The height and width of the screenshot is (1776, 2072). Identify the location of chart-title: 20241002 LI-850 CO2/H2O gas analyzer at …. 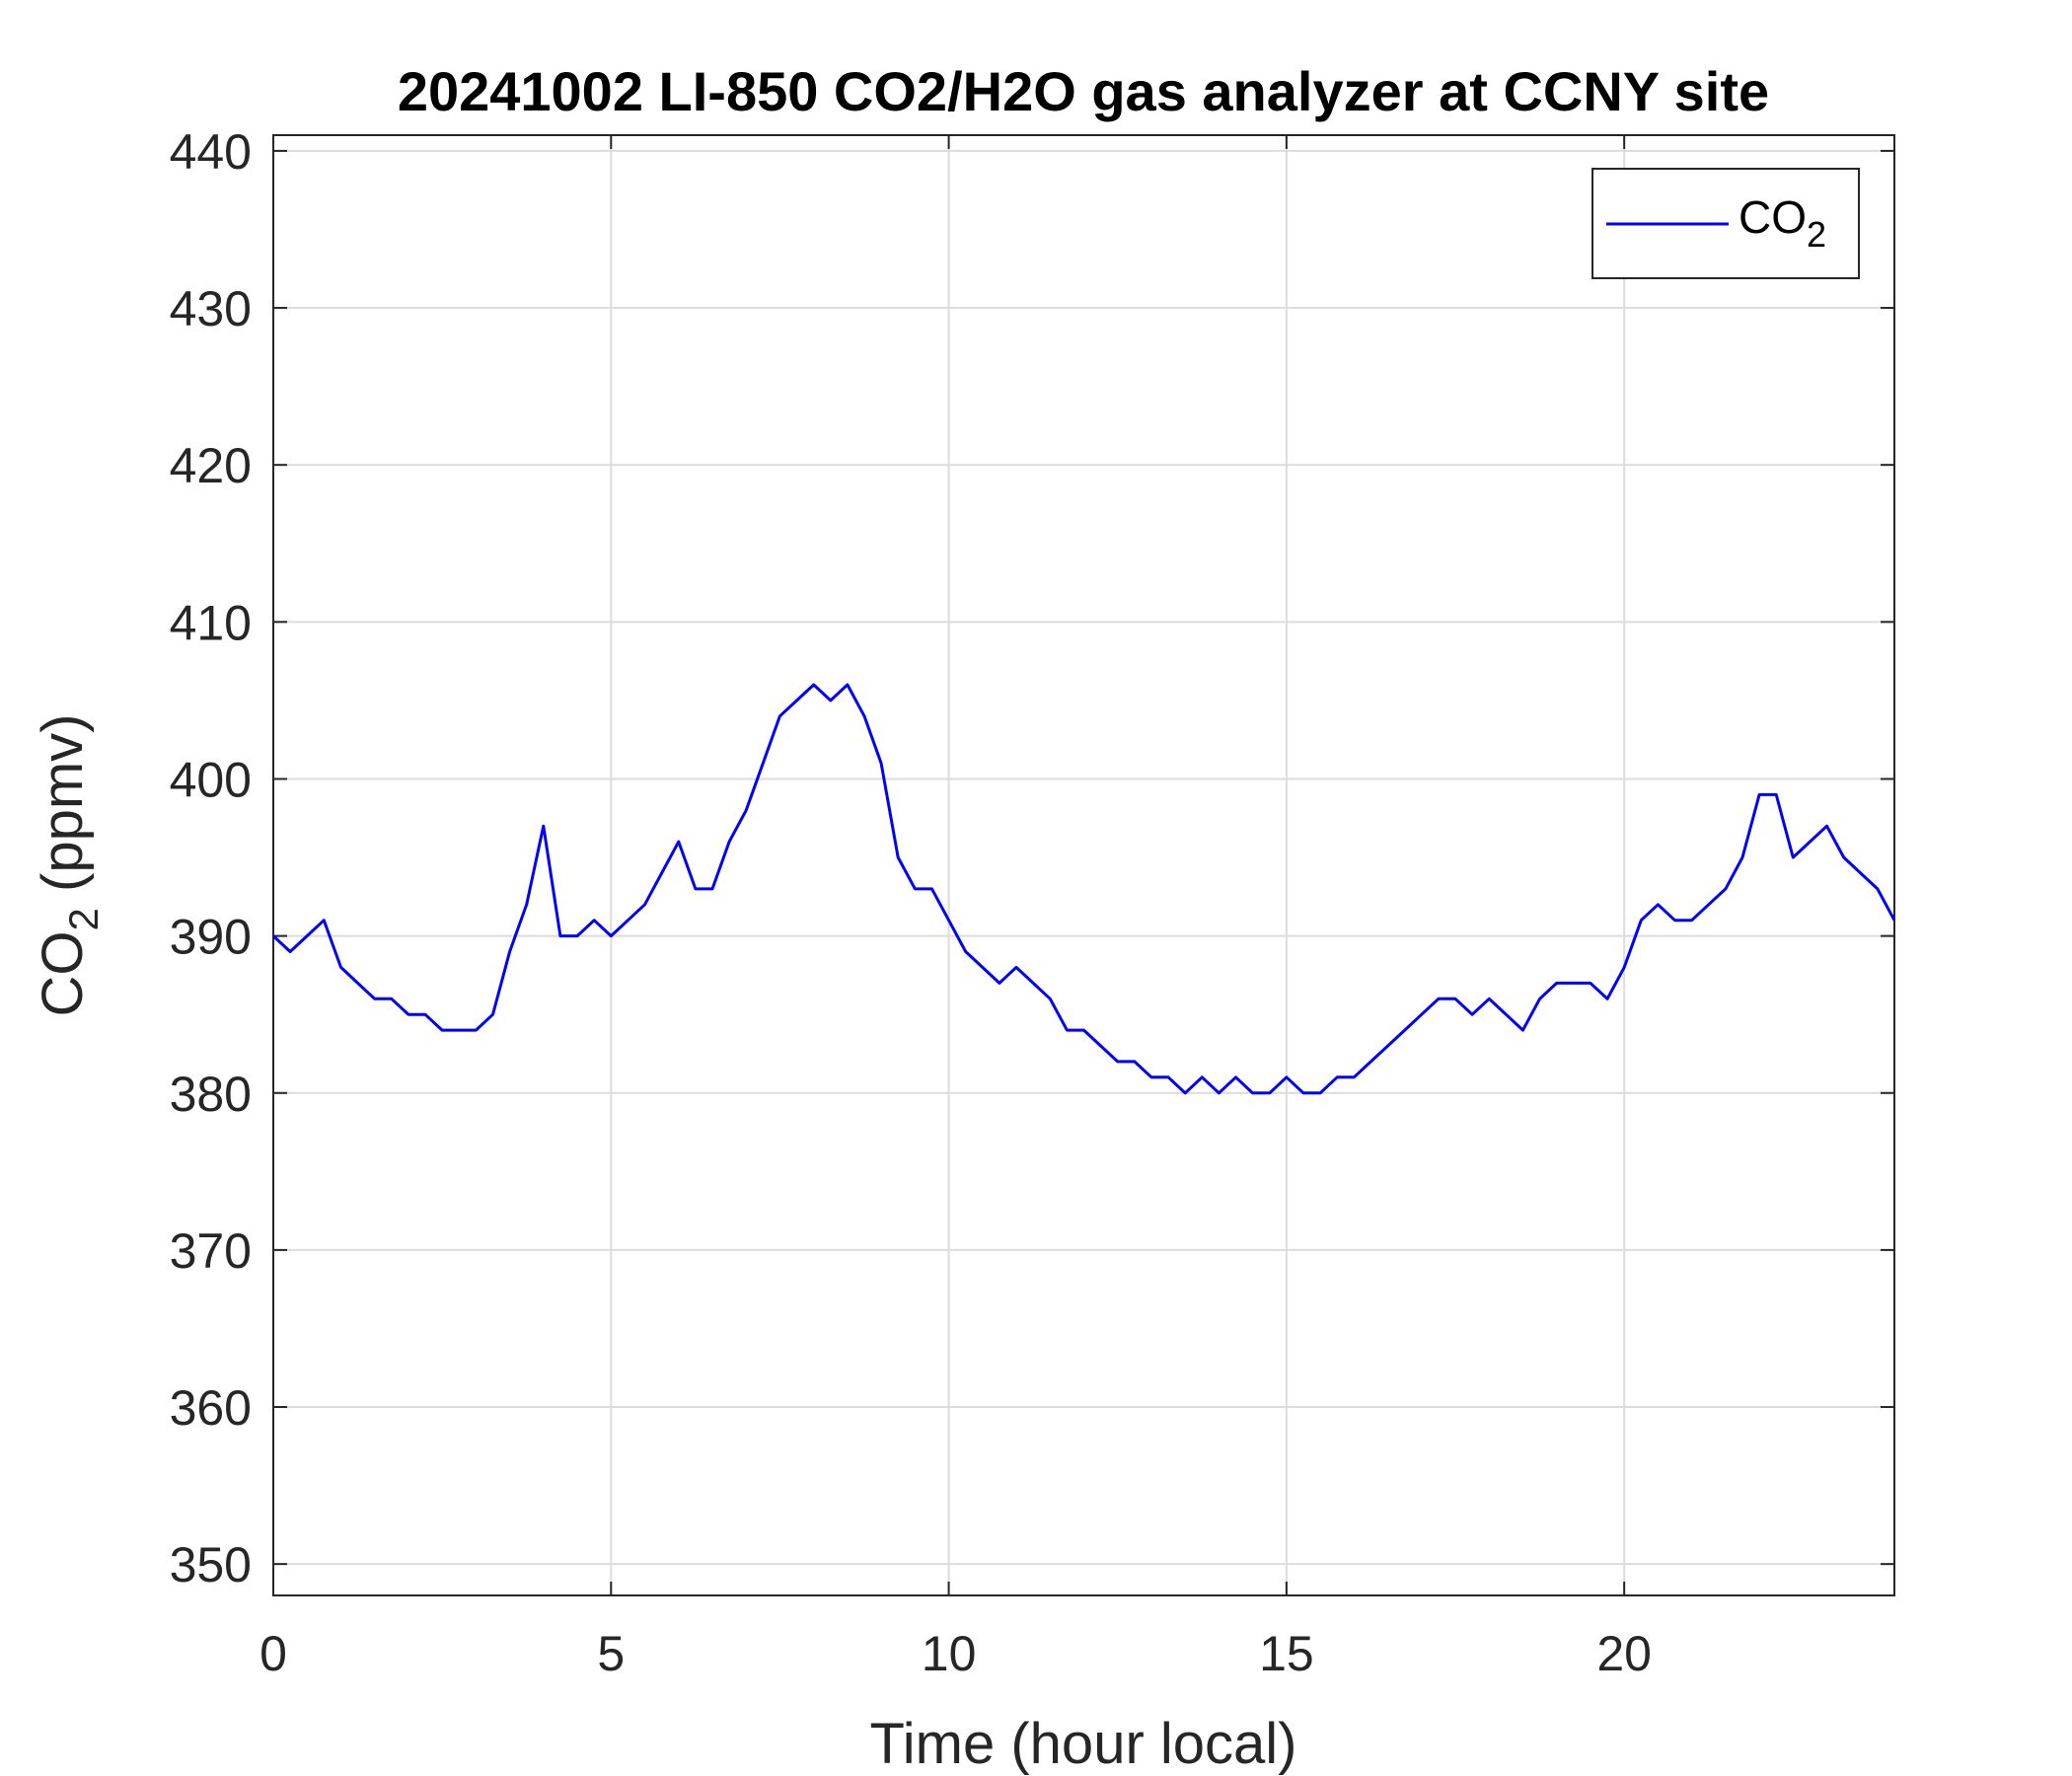
(1083, 91).